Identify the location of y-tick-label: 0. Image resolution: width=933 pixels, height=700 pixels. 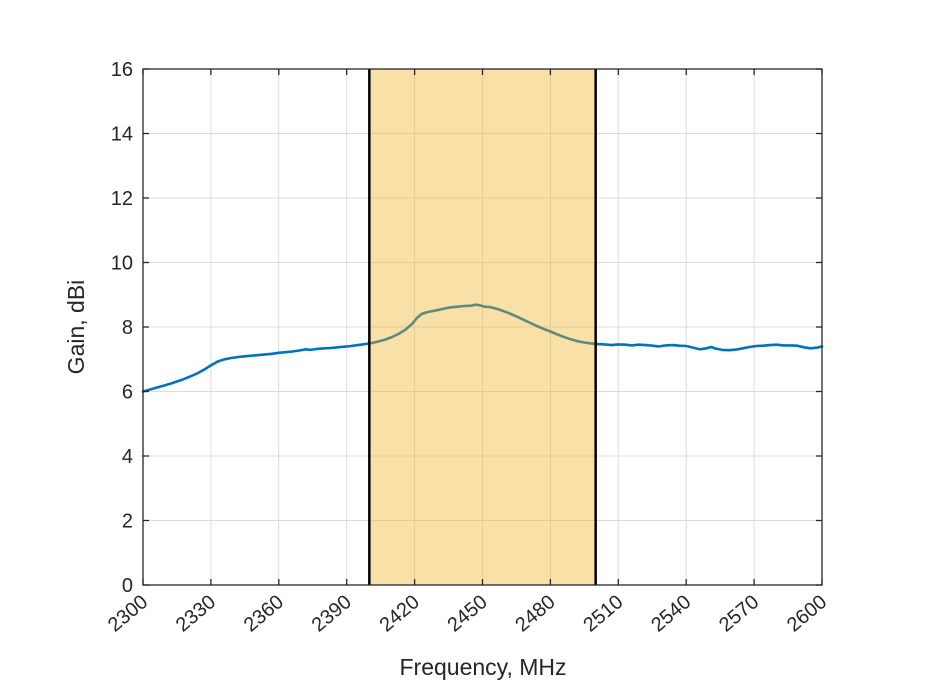
(127, 586).